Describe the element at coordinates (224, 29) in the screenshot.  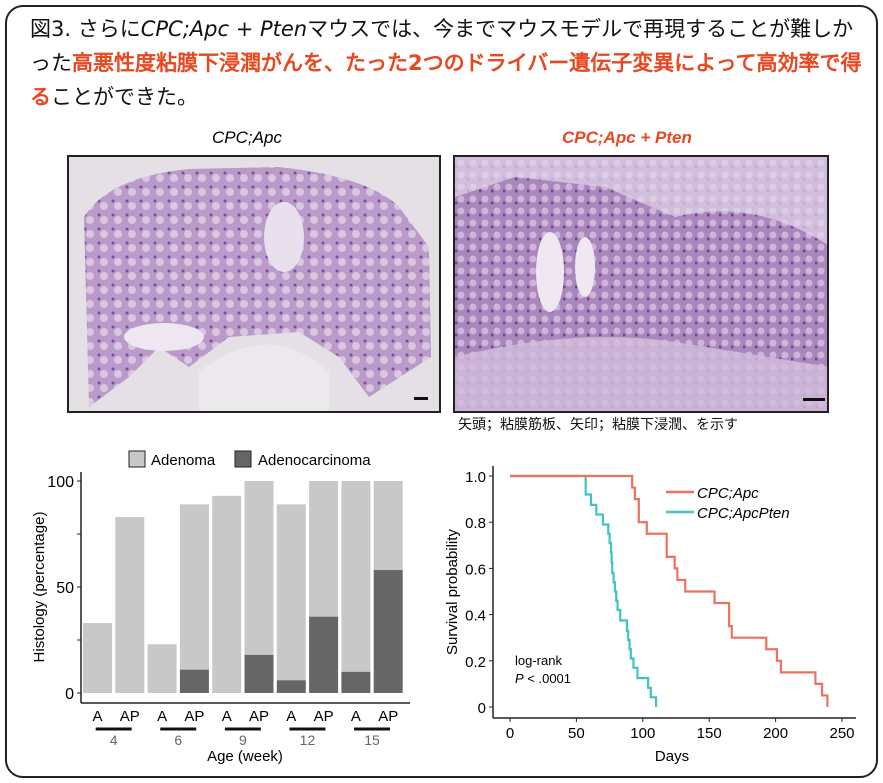
I see `title-genotype: CPC;Apc + Pten` at that location.